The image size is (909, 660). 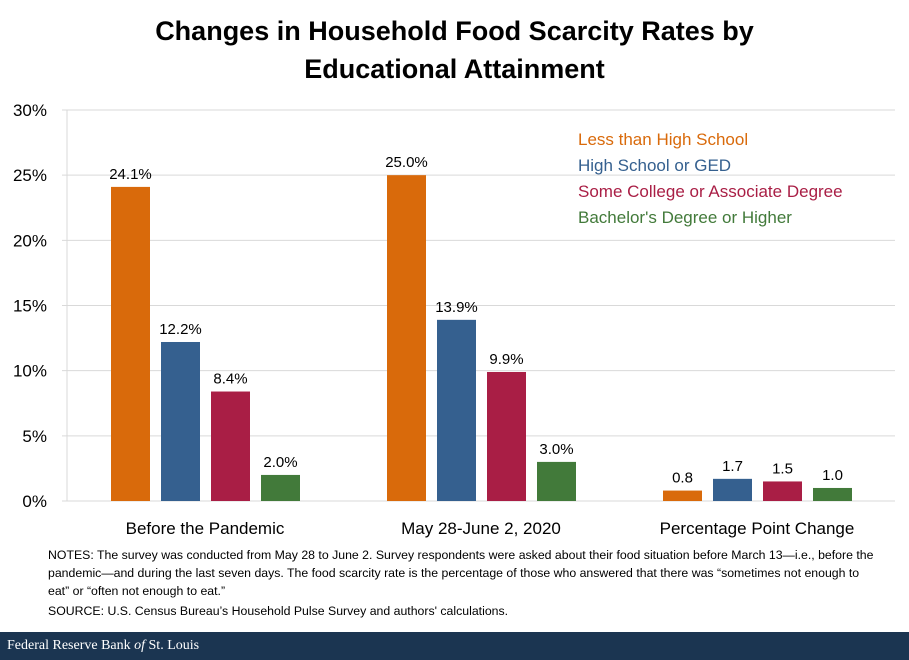 What do you see at coordinates (732, 466) in the screenshot?
I see `data-label: 1.7` at bounding box center [732, 466].